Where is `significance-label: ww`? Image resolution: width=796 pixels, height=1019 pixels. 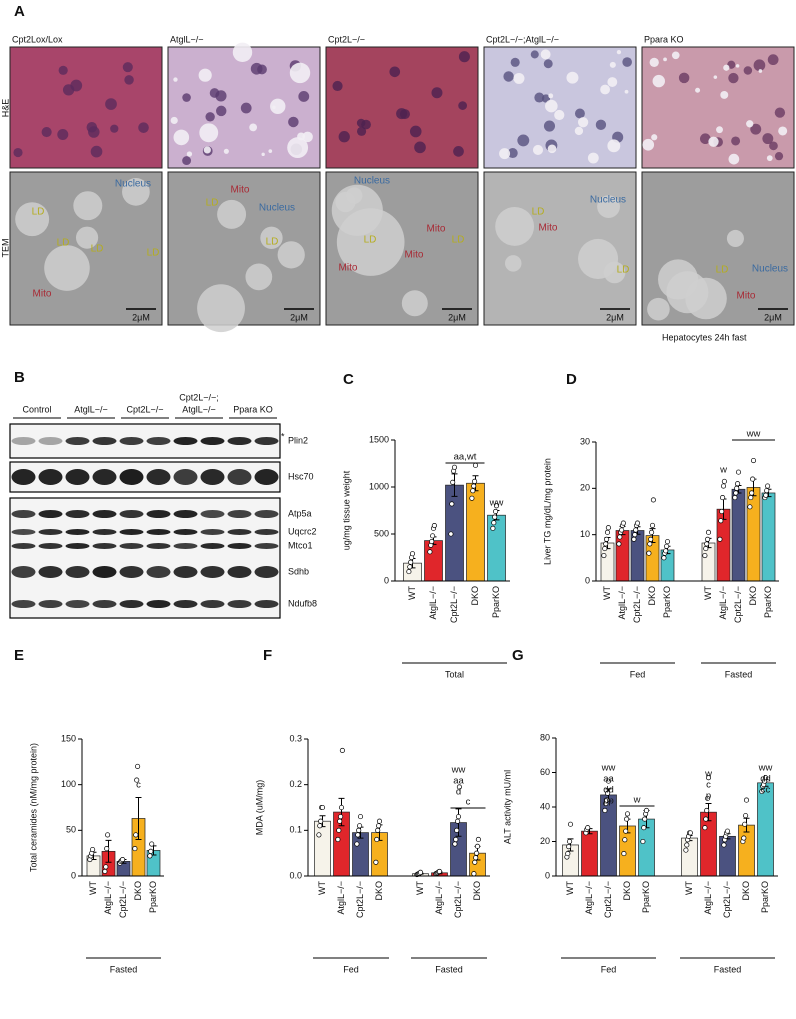
significance-label: ww is located at coordinates (608, 768).